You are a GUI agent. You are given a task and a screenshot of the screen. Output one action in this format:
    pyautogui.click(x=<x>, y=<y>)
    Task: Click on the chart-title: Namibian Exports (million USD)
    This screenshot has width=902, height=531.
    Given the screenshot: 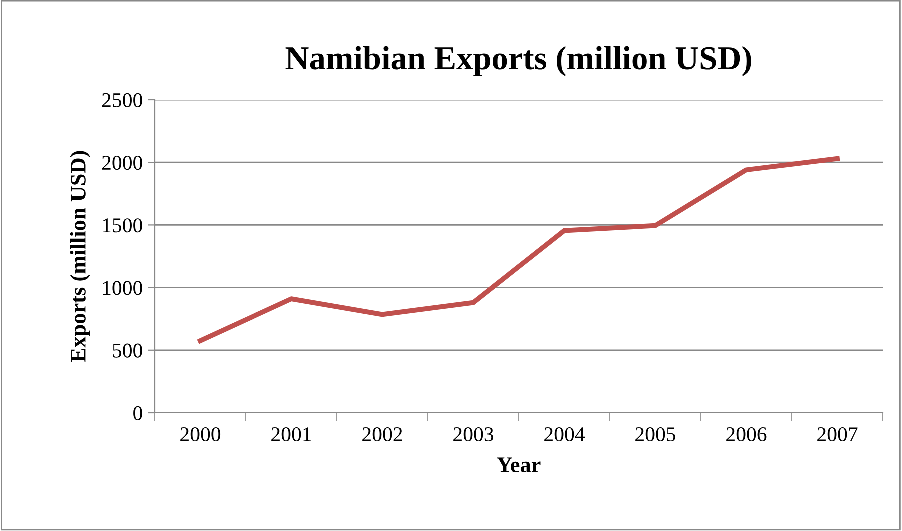 What is the action you would take?
    pyautogui.click(x=519, y=61)
    